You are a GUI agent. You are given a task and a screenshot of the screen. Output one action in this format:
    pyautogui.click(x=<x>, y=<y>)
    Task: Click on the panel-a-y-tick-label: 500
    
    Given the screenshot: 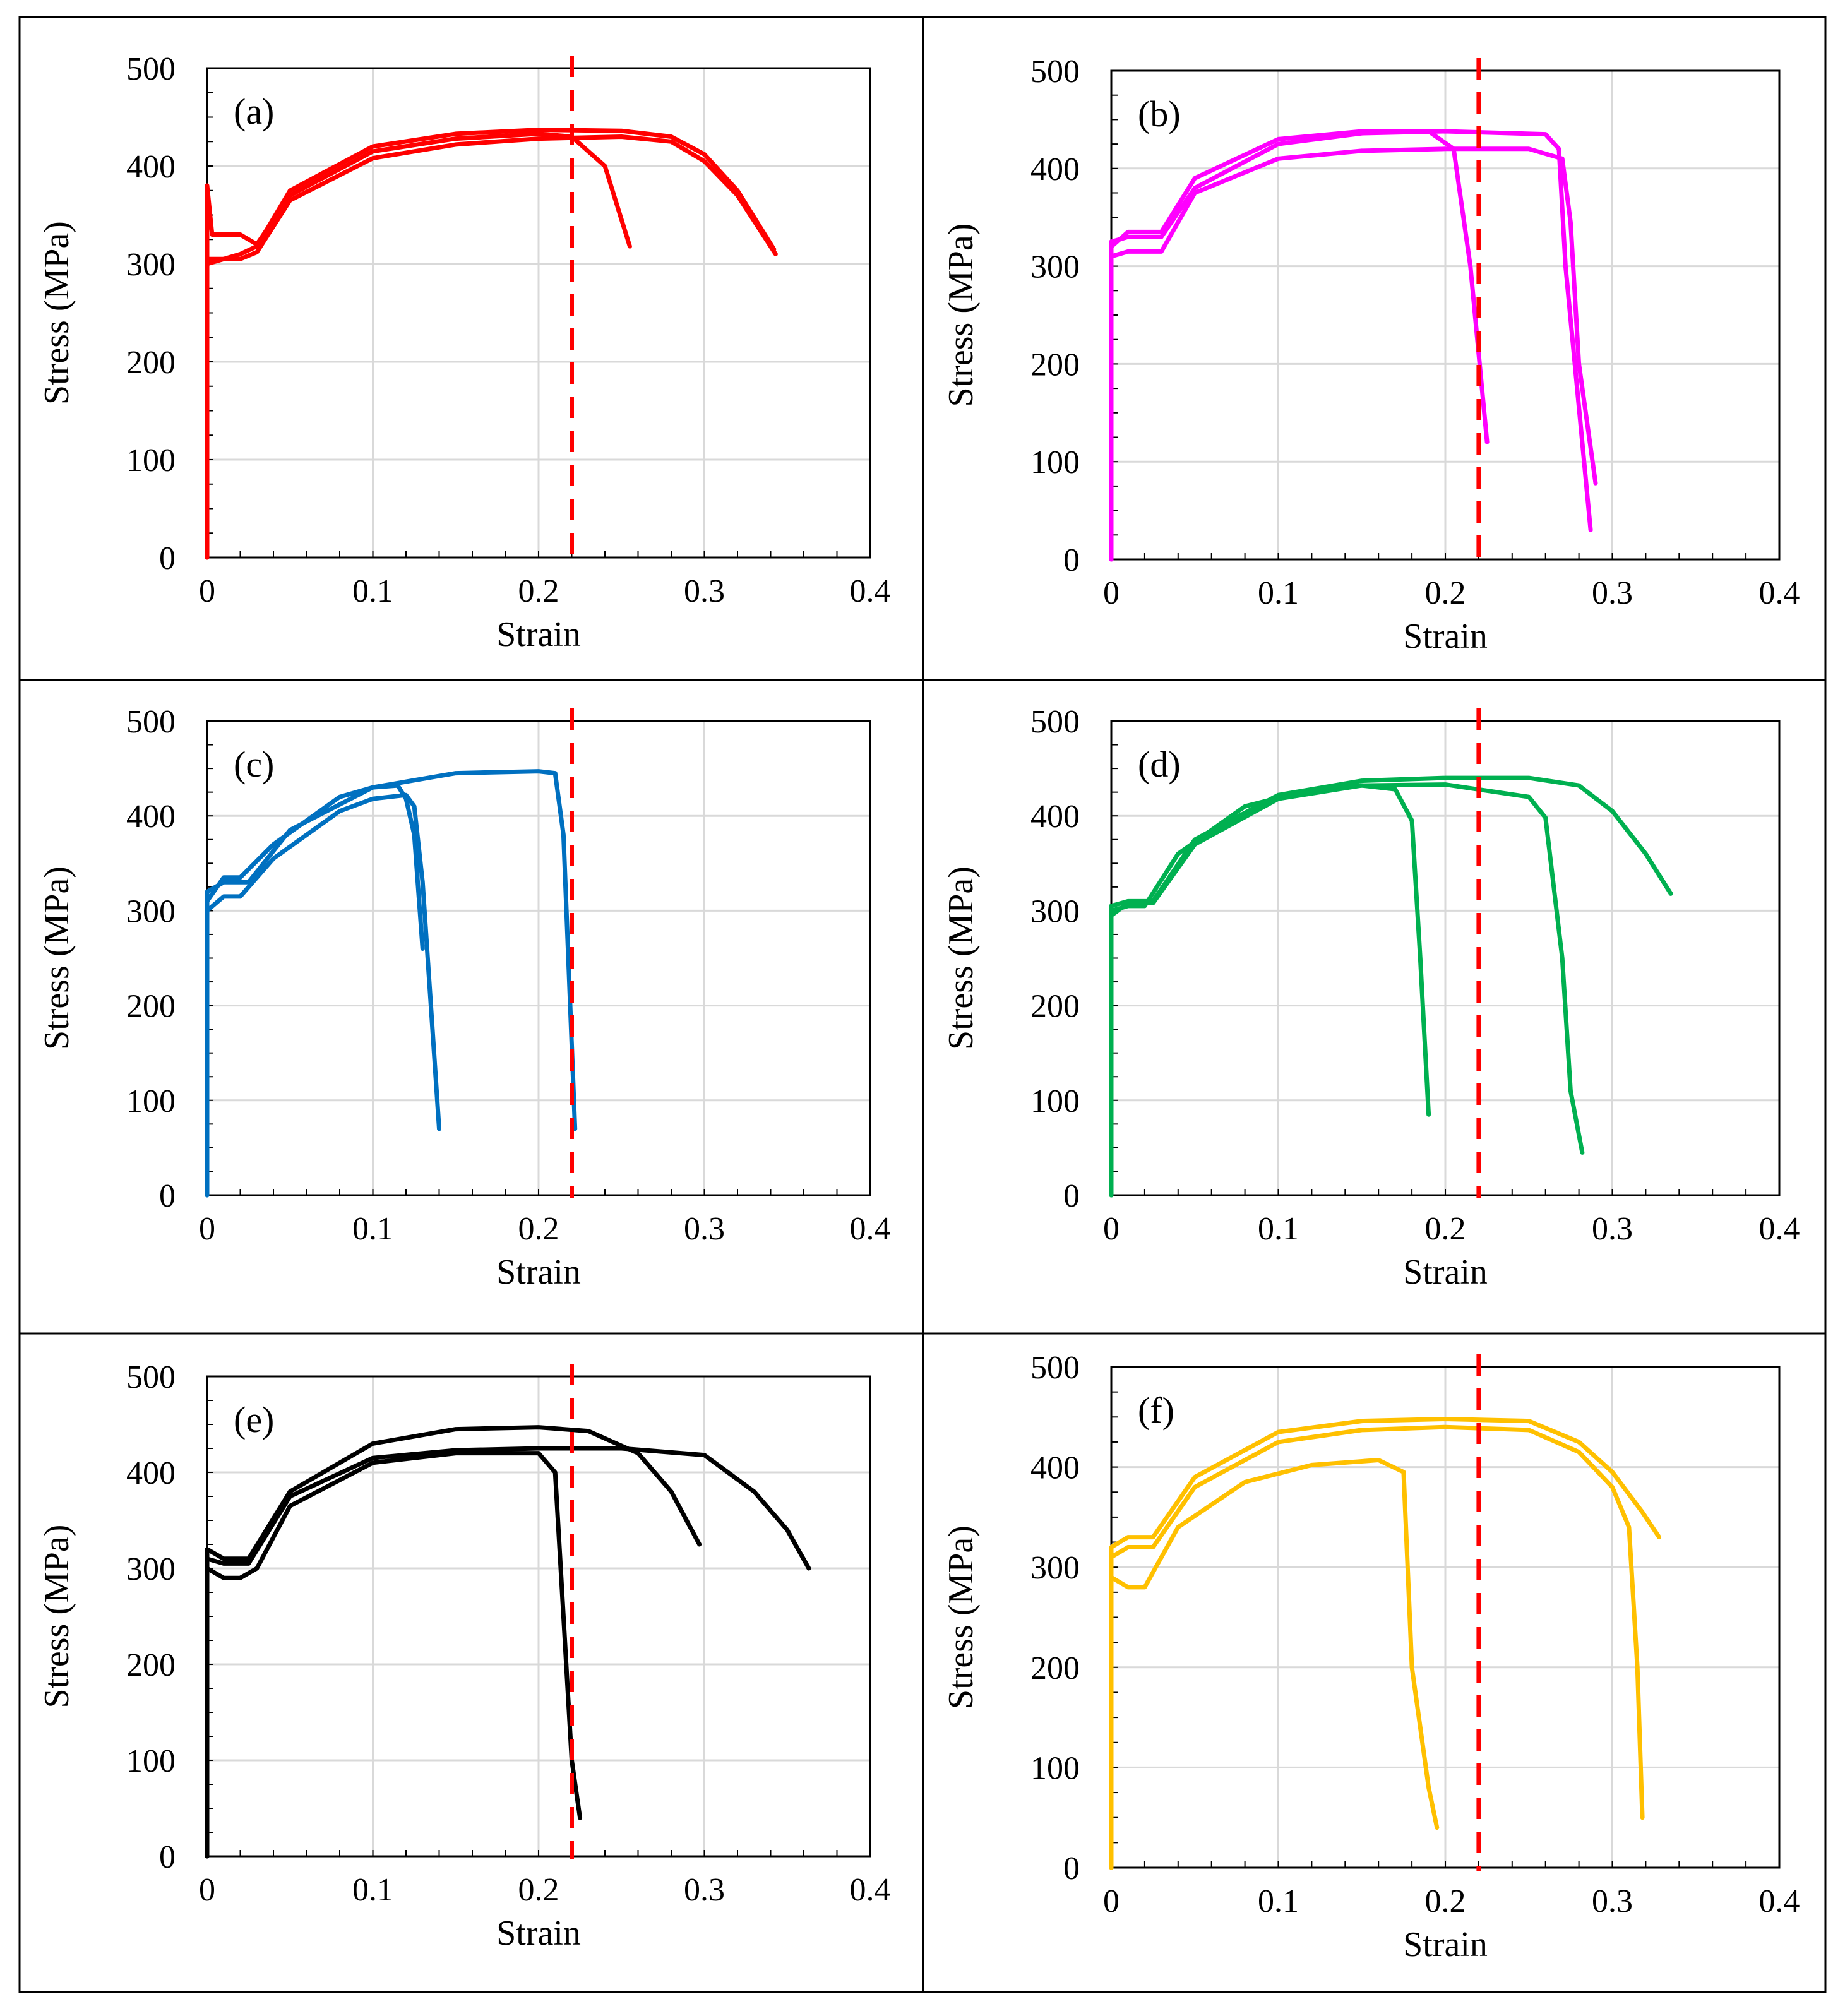 What is the action you would take?
    pyautogui.click(x=151, y=69)
    